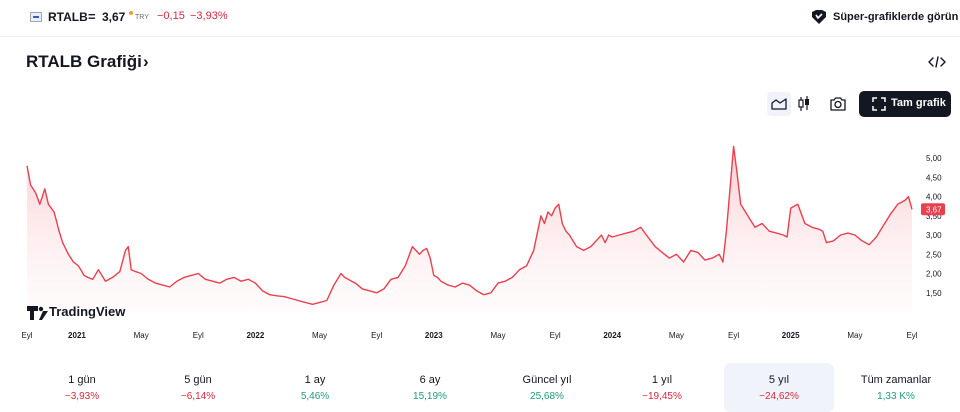 The width and height of the screenshot is (960, 412). Describe the element at coordinates (77, 335) in the screenshot. I see `x-tick-label: 2021` at that location.